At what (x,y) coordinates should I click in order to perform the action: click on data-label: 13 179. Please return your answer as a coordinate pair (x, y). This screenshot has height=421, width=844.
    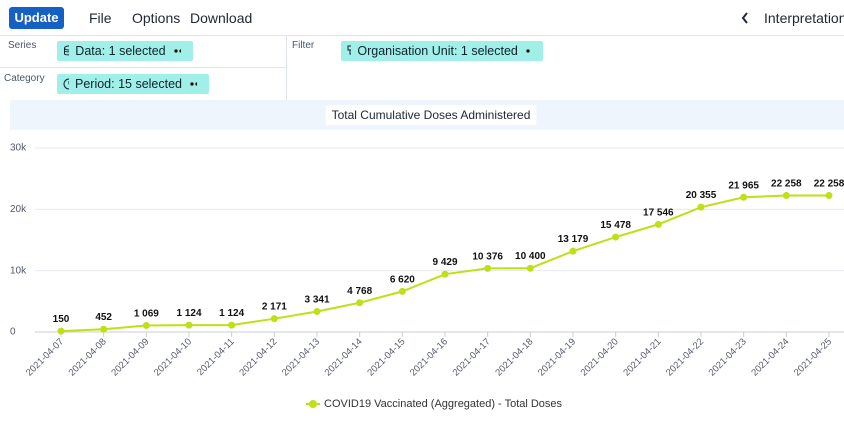
    Looking at the image, I should click on (573, 239).